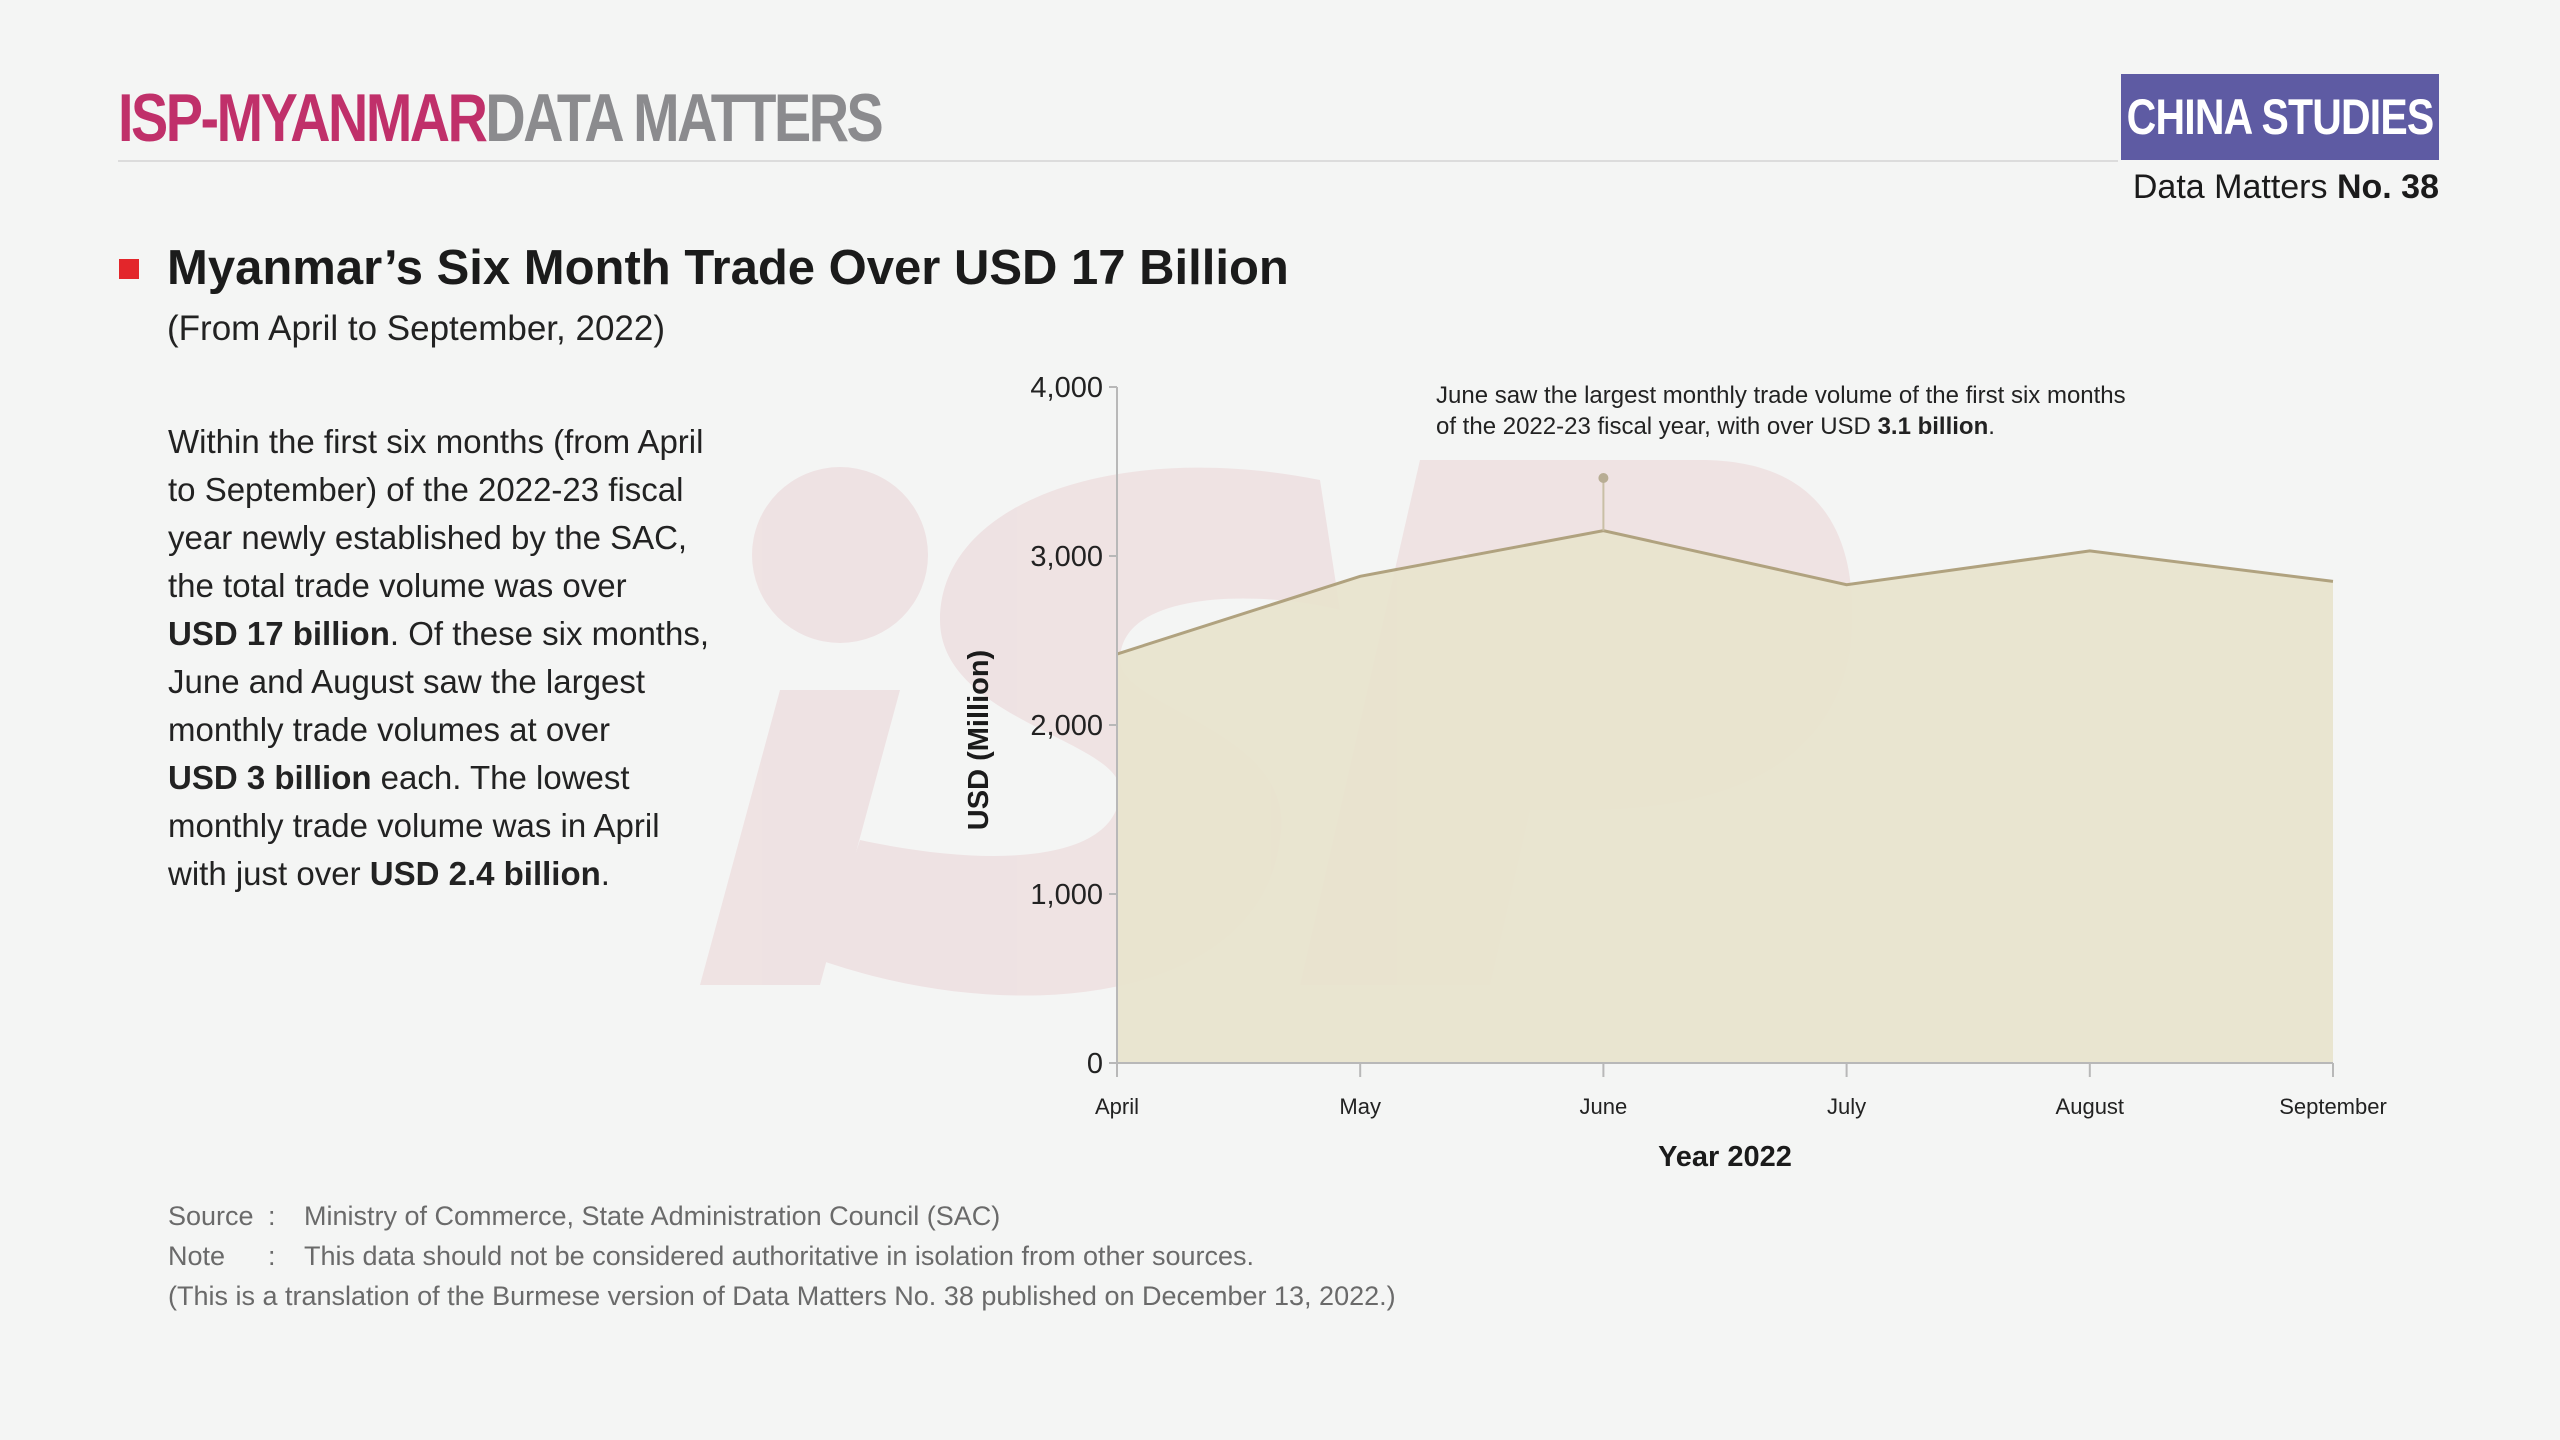 The height and width of the screenshot is (1440, 2560). I want to click on x-tick-label: July, so click(1846, 1106).